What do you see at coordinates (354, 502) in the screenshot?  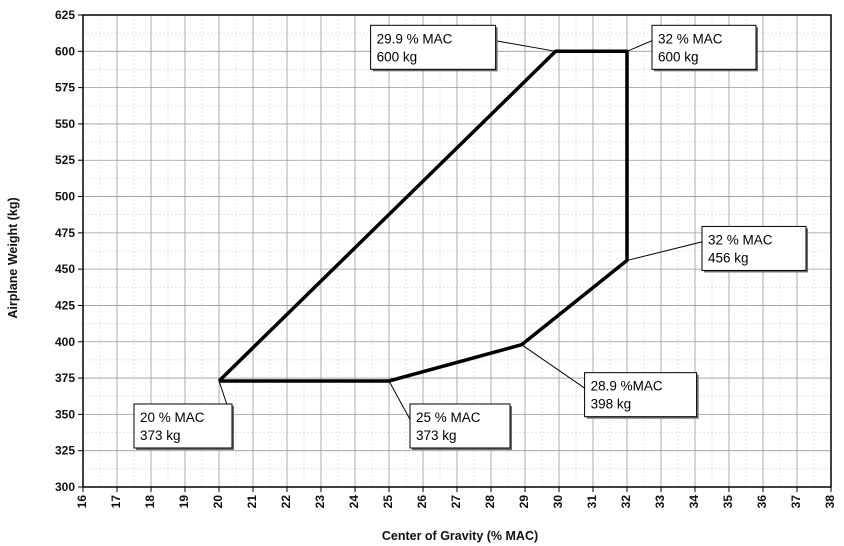 I see `x-tick-label: 24` at bounding box center [354, 502].